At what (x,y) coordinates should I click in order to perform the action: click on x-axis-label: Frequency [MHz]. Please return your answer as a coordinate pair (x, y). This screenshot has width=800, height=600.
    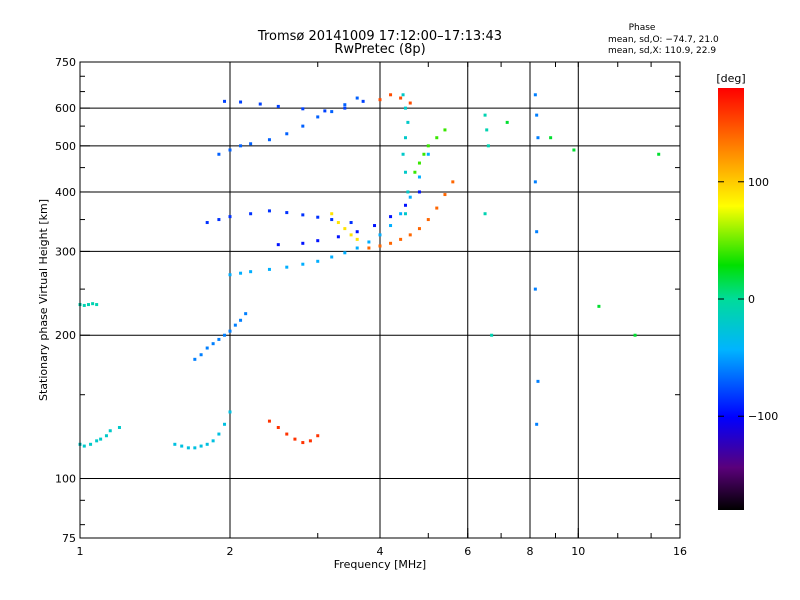
    Looking at the image, I should click on (380, 564).